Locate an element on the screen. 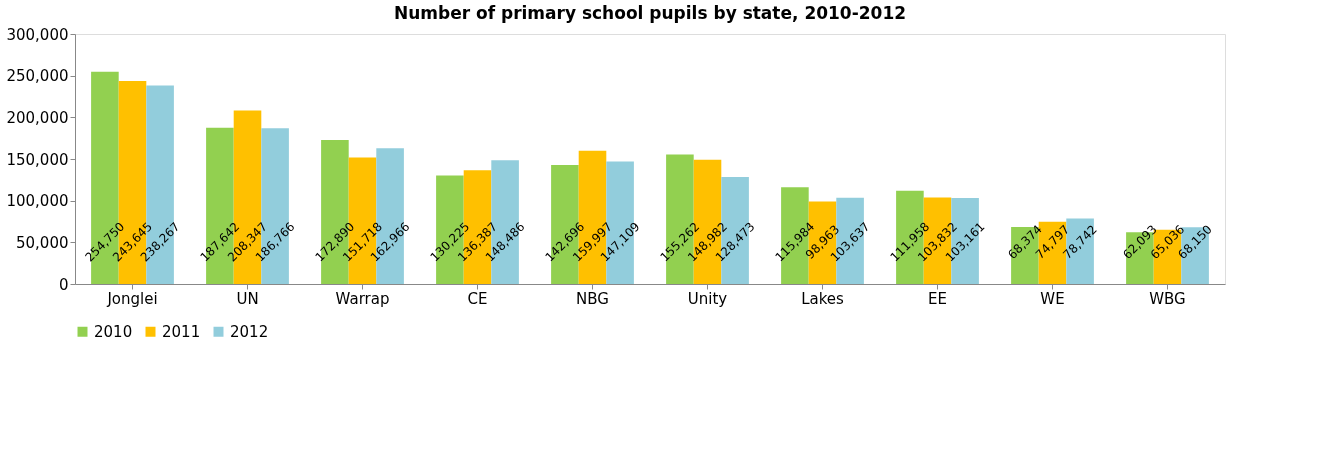 The width and height of the screenshot is (1329, 475). y-tick-label: 0 is located at coordinates (63, 284).